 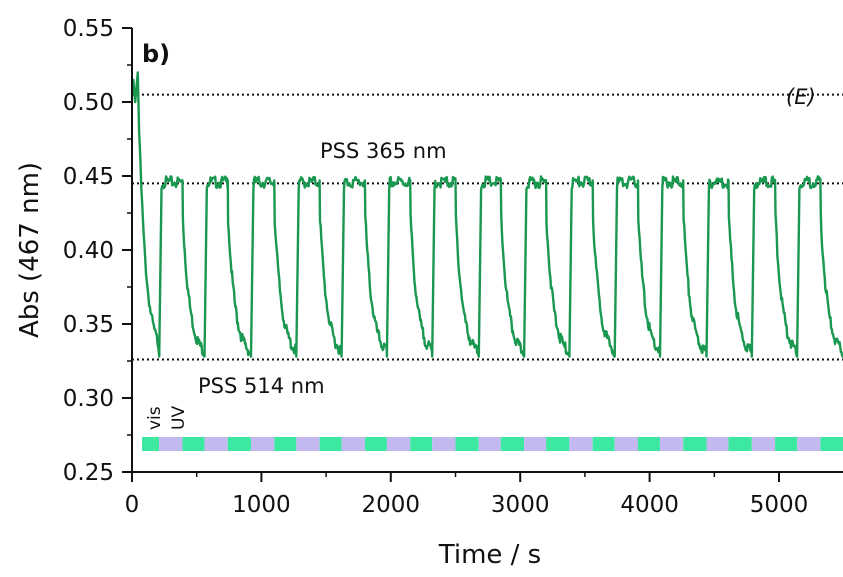 What do you see at coordinates (391, 505) in the screenshot?
I see `x-tick-label: 2000` at bounding box center [391, 505].